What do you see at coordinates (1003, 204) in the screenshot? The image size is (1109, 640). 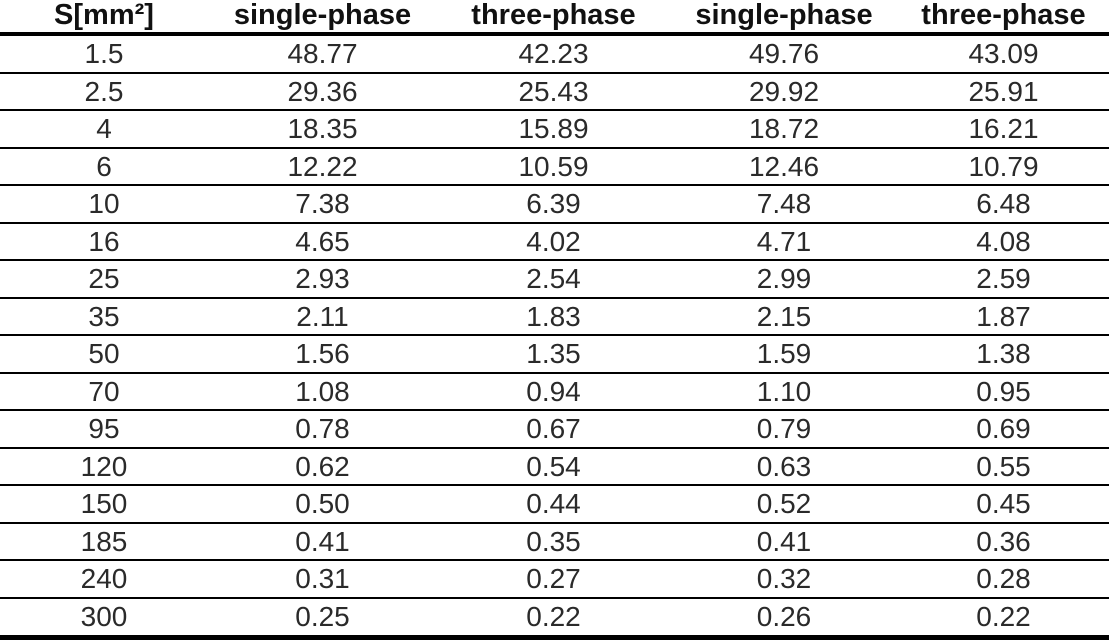 I see `three-phase-2-cell: 6.48` at bounding box center [1003, 204].